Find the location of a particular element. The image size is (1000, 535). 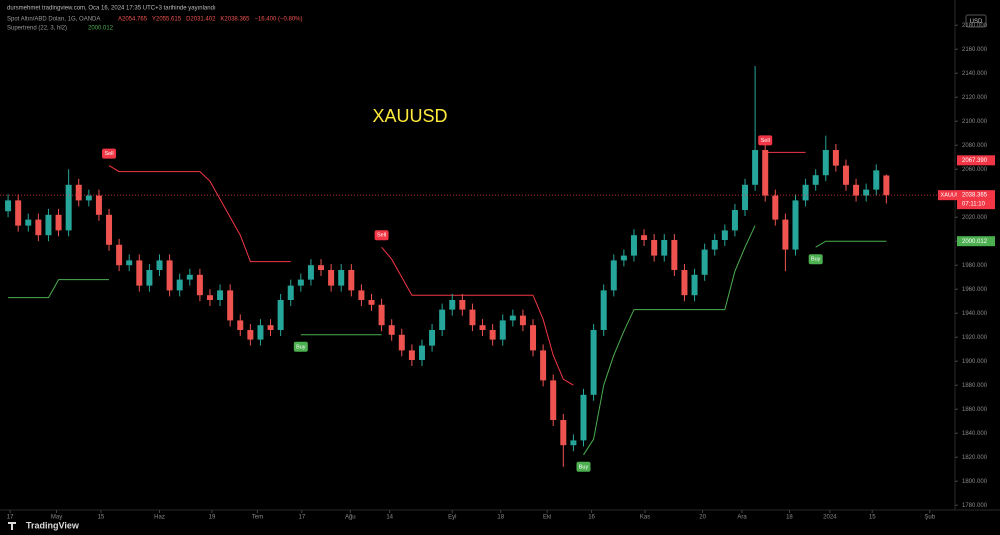

y-tick-label: 2020.000 is located at coordinates (975, 218).